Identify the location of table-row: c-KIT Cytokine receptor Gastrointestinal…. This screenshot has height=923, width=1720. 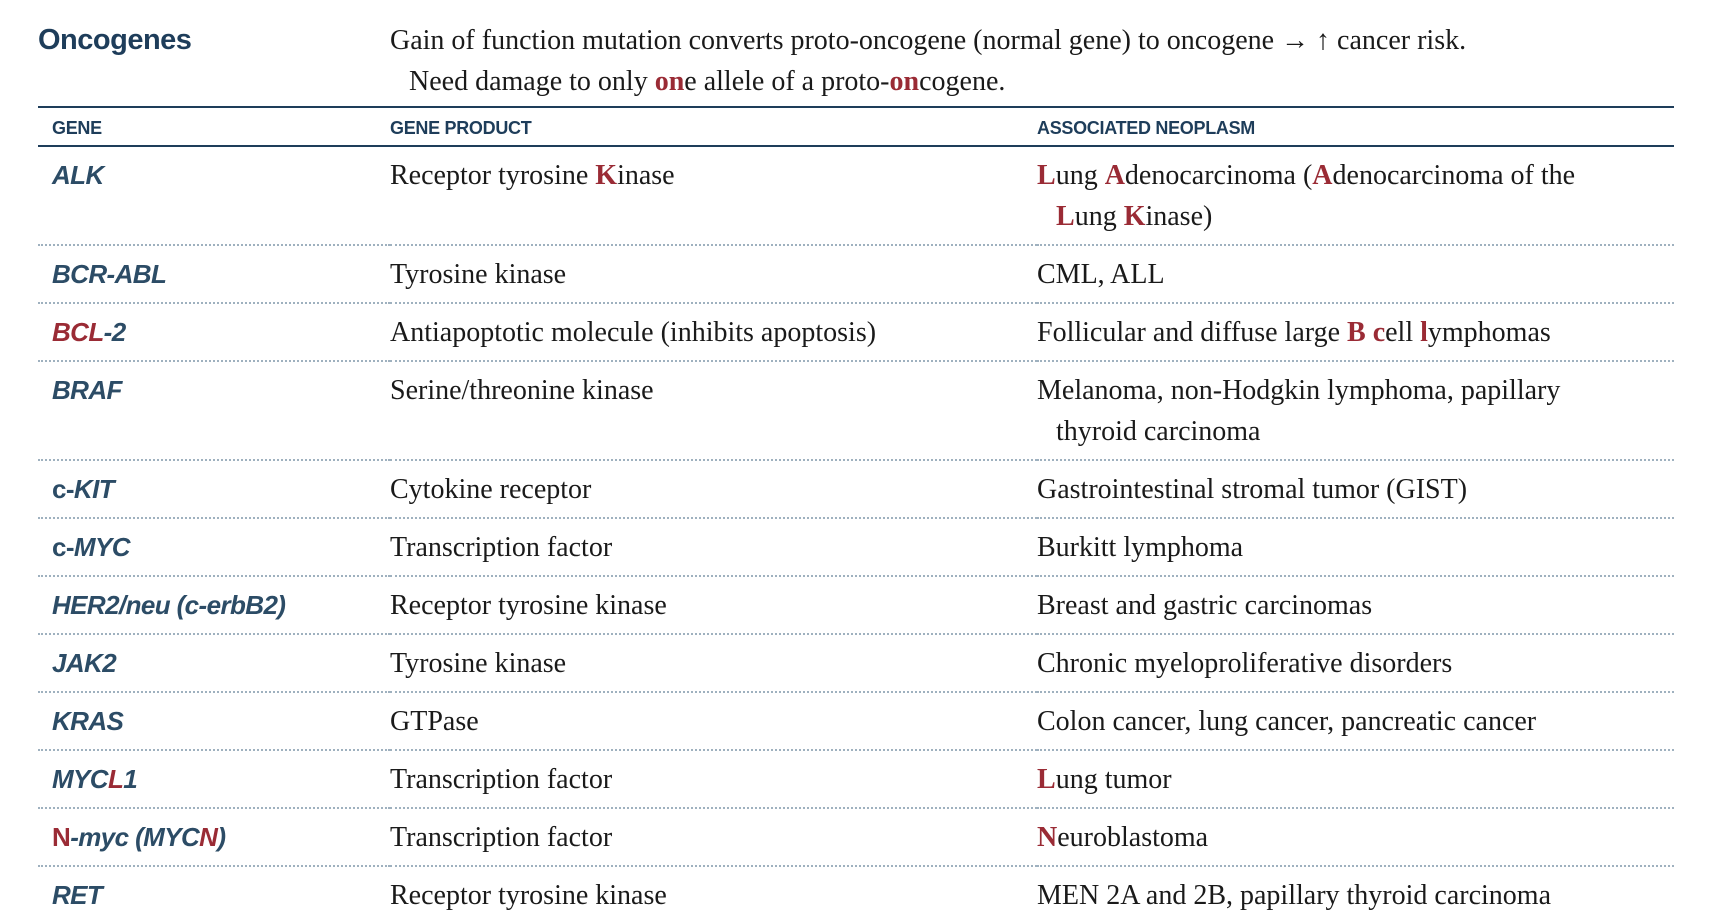
(856, 489).